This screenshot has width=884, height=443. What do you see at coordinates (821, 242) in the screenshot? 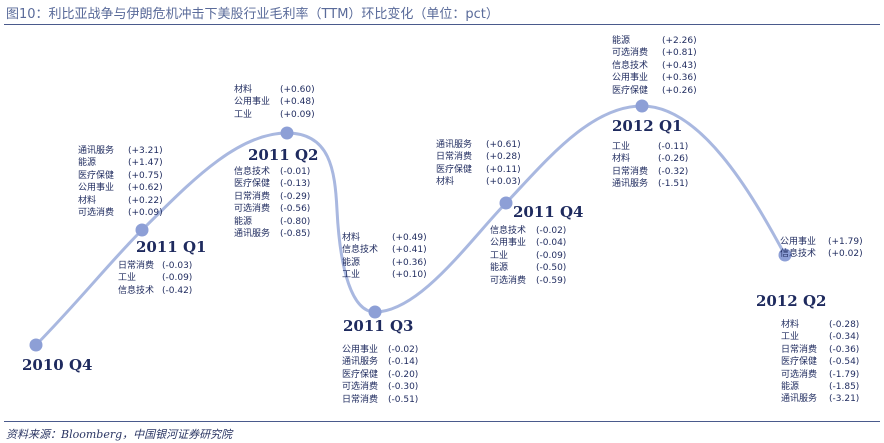
I see `list-item: 公用事业 (+1.79)` at bounding box center [821, 242].